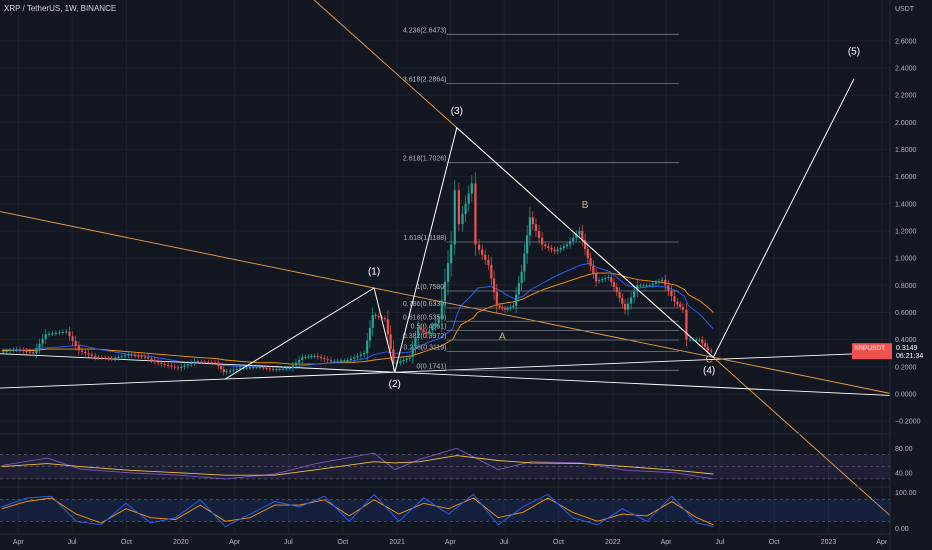 The width and height of the screenshot is (932, 550). I want to click on y-tick-label: −0.2000, so click(908, 422).